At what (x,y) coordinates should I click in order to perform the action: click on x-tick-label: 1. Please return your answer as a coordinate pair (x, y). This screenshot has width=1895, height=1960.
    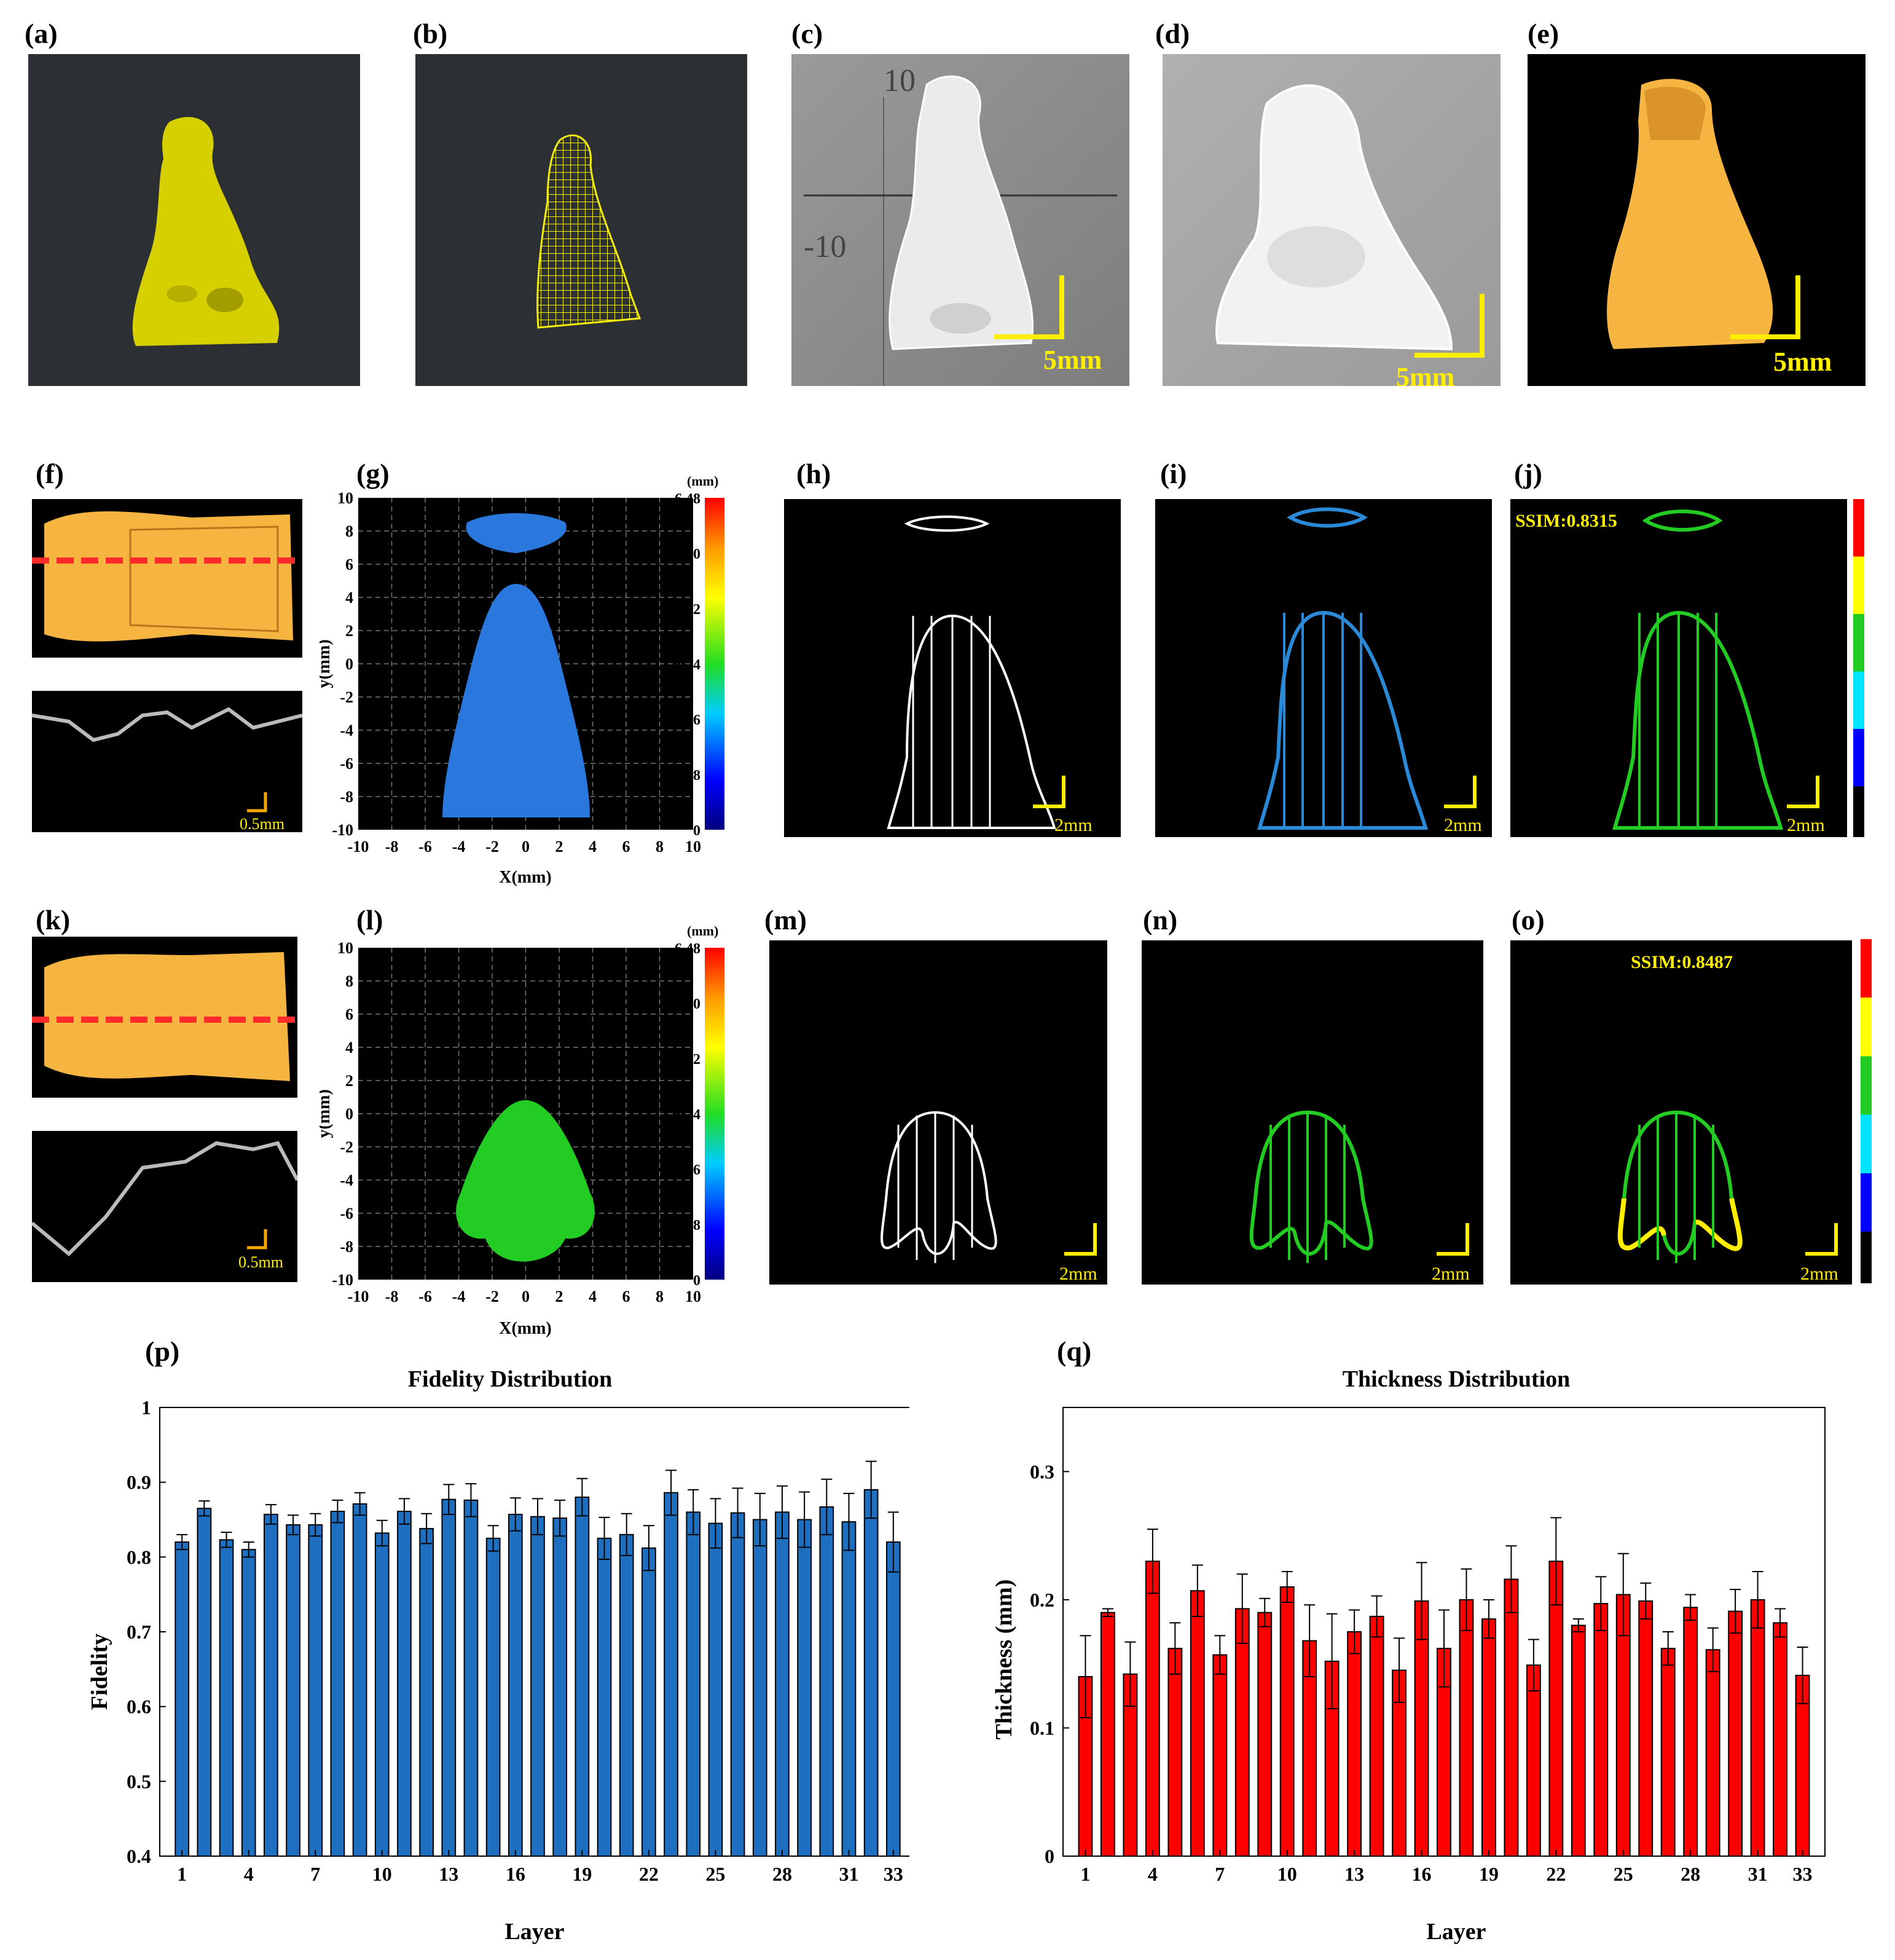
    Looking at the image, I should click on (1085, 1874).